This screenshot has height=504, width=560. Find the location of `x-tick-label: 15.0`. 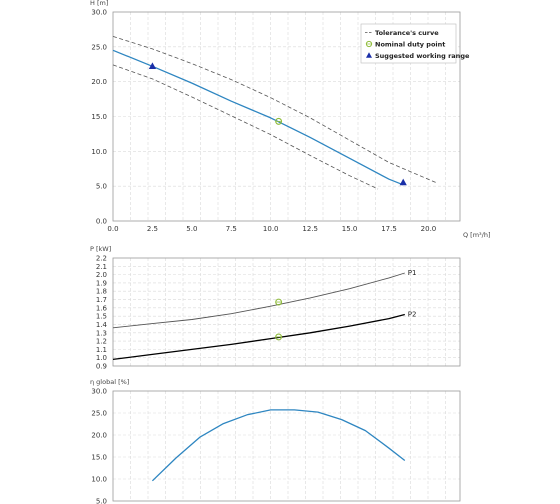

x-tick-label: 15.0 is located at coordinates (350, 229).